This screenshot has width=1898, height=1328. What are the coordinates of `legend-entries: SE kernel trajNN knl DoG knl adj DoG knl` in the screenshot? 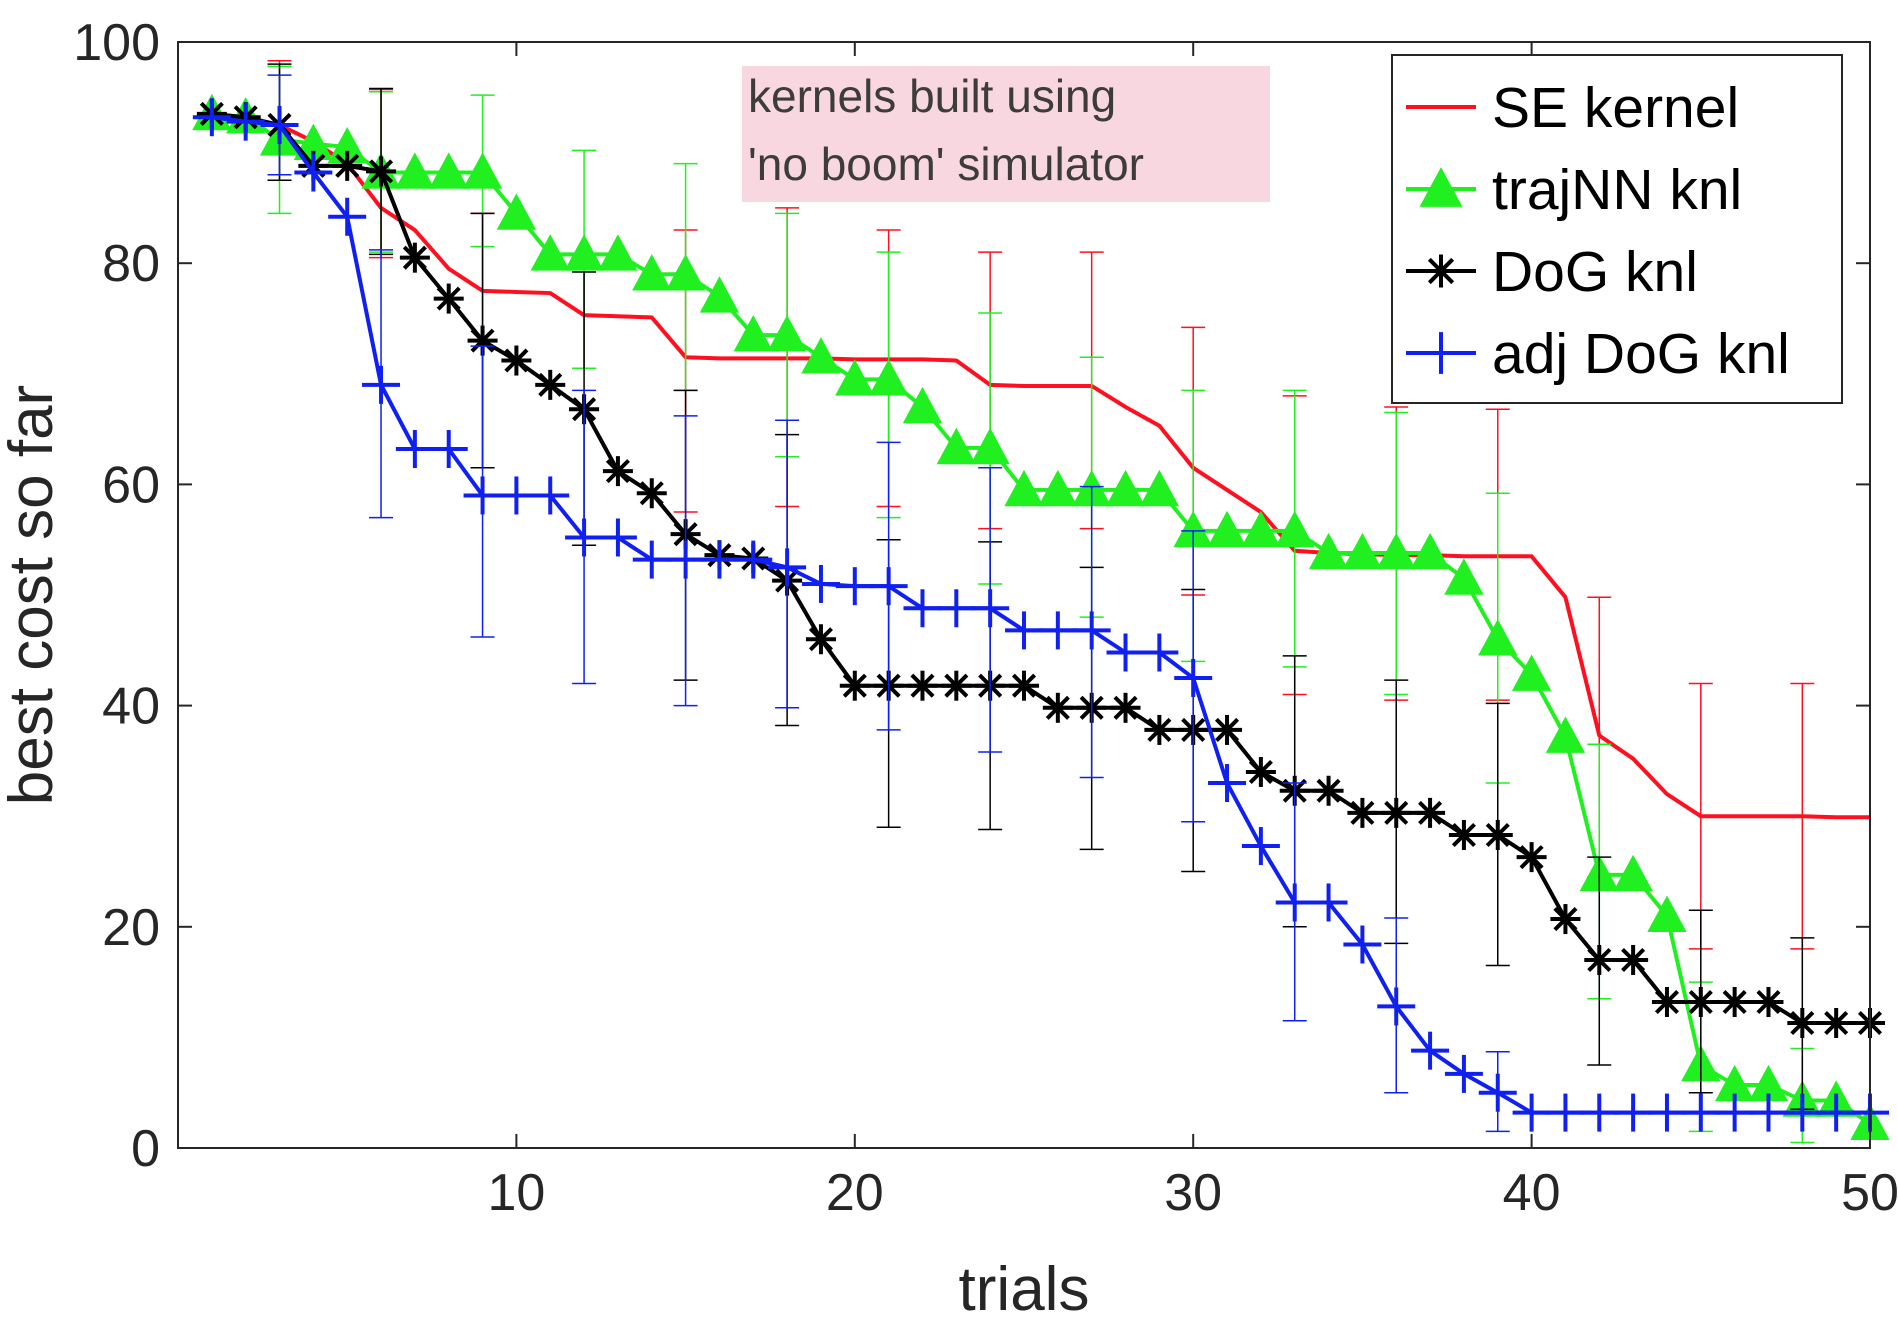 It's located at (1598, 231).